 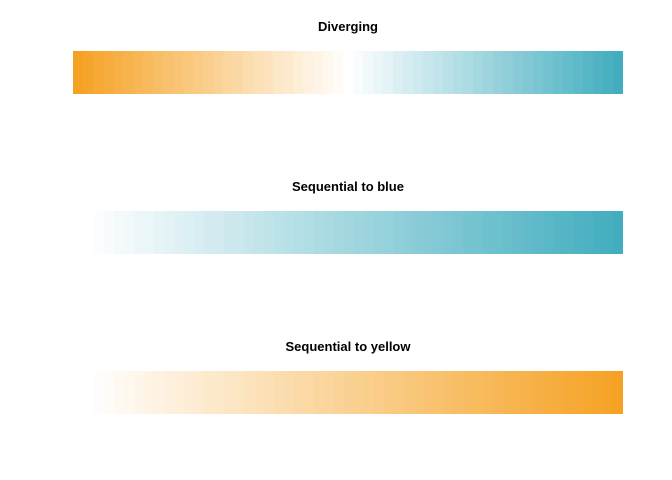 What do you see at coordinates (348, 72) in the screenshot?
I see `diverging-color-strip` at bounding box center [348, 72].